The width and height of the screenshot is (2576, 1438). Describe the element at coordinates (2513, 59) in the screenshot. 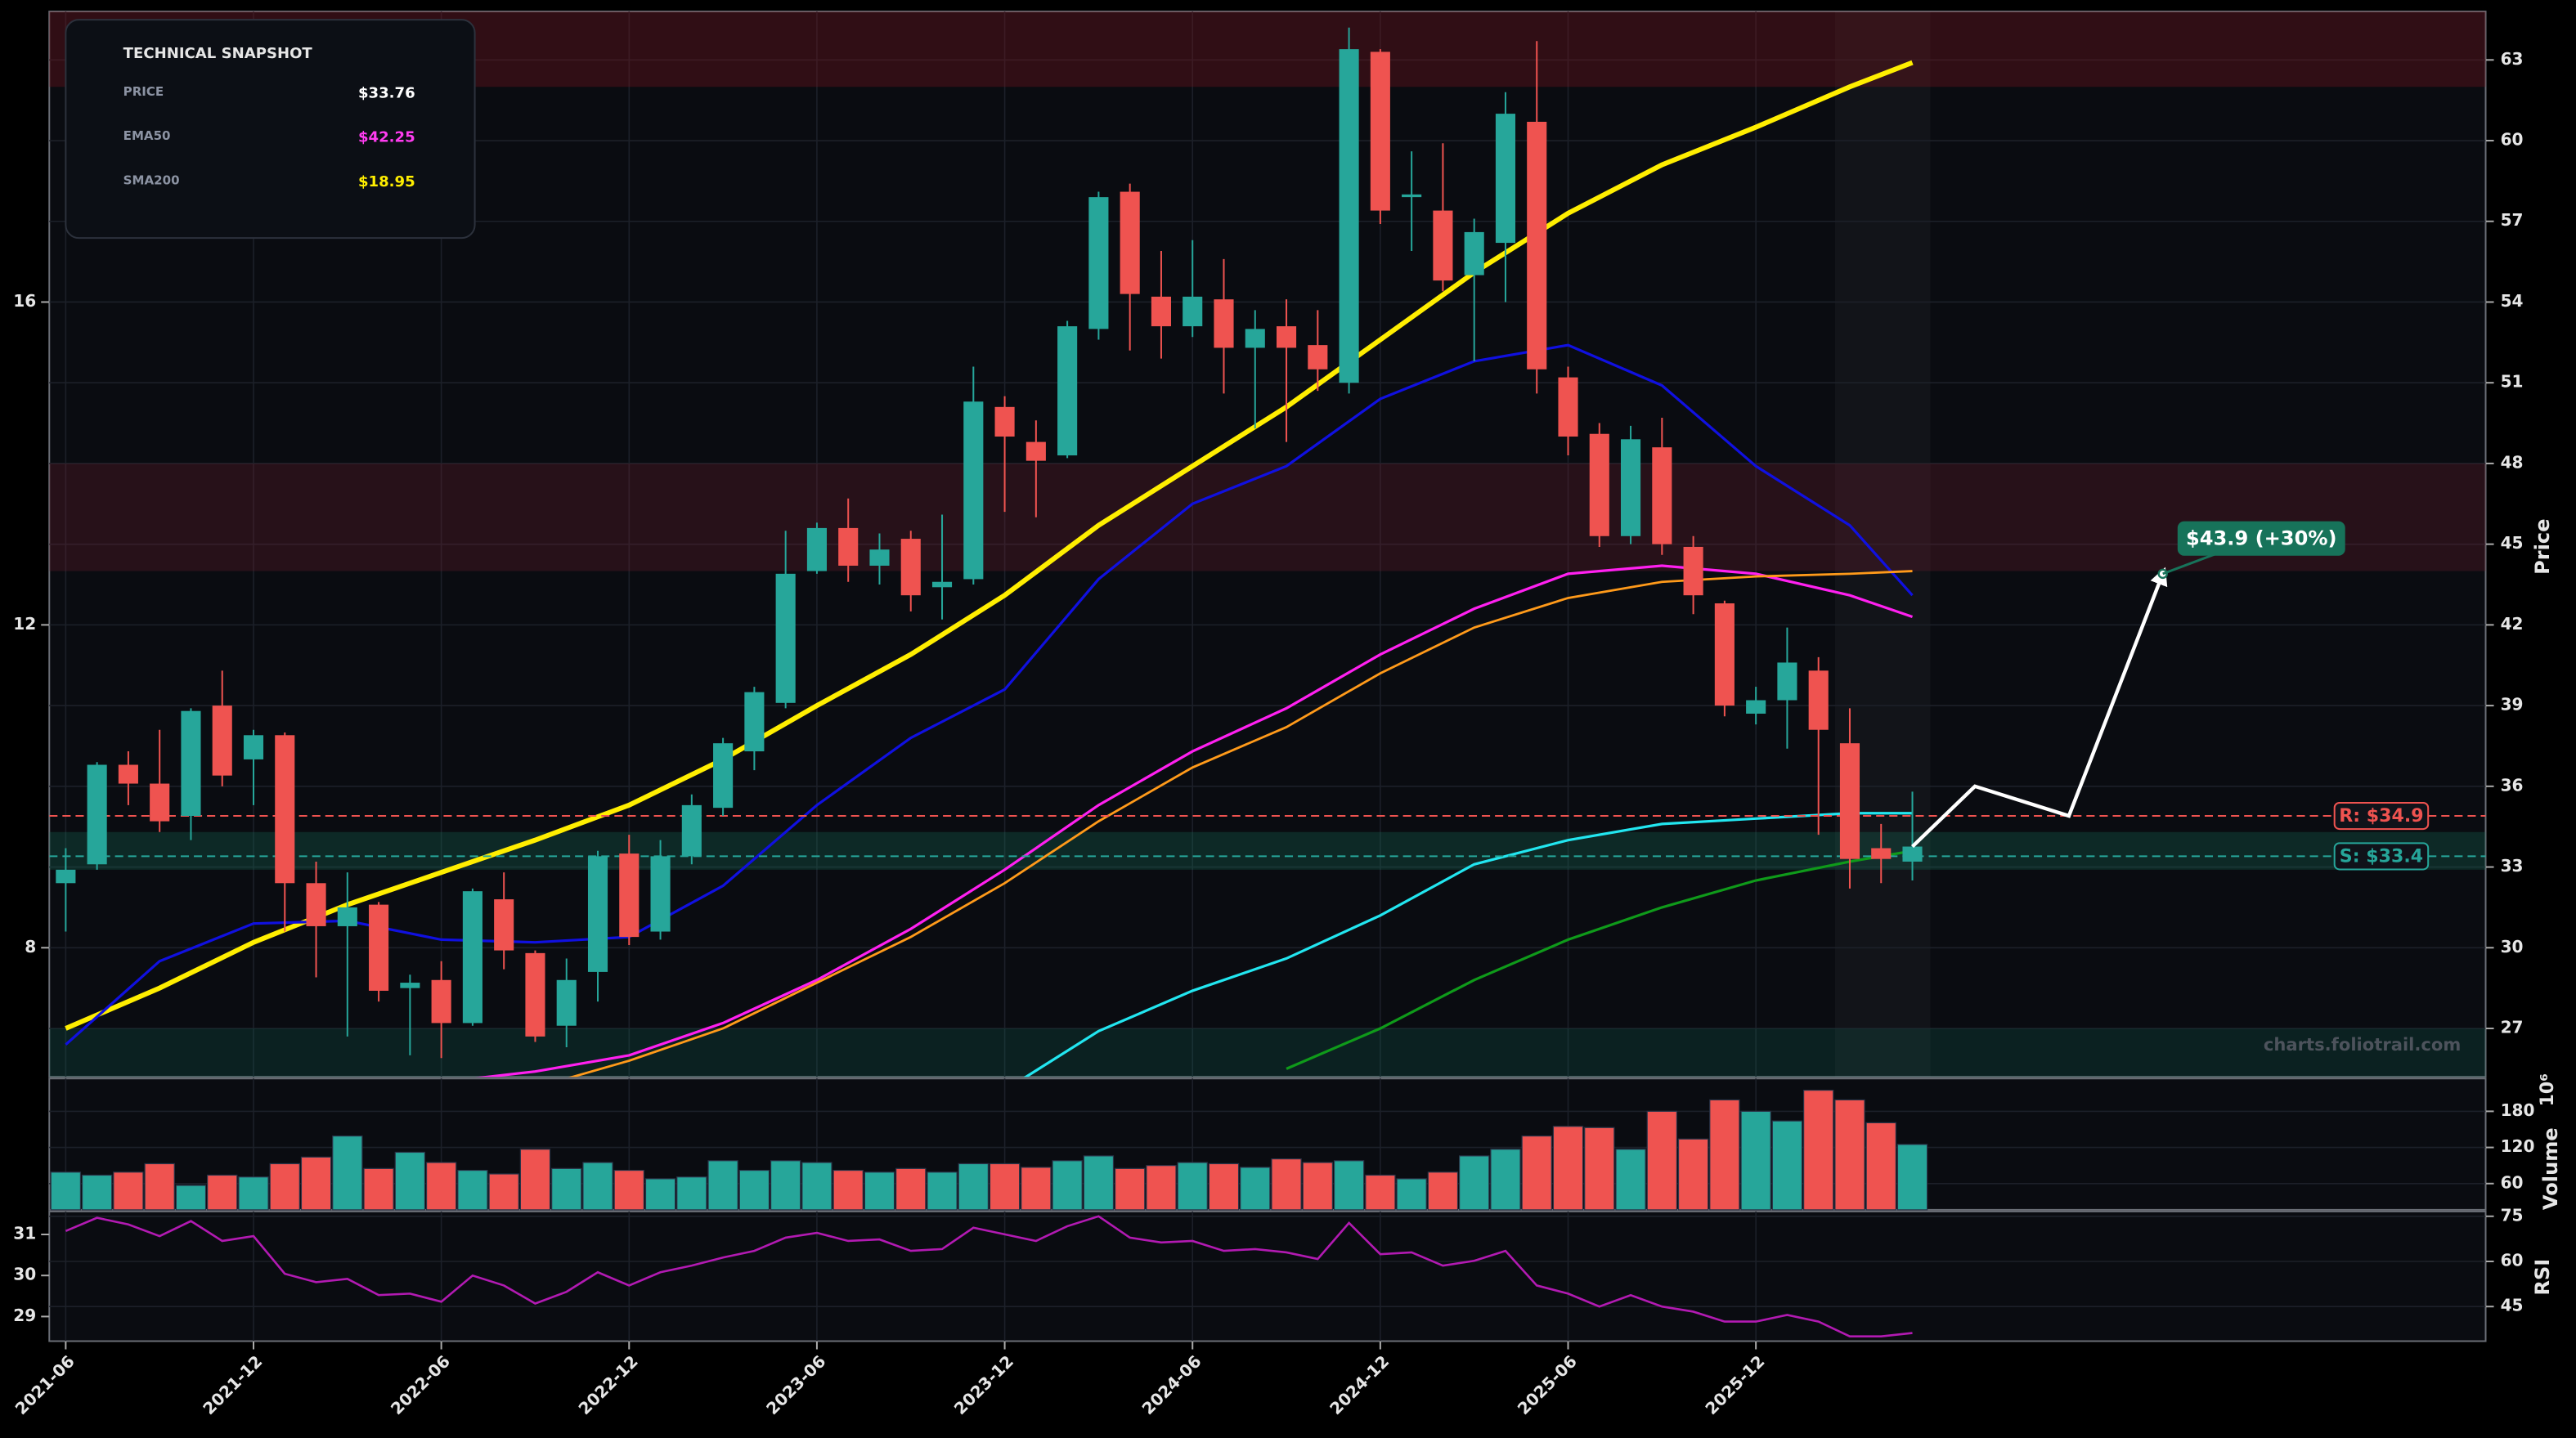

I see `y-tick-label: 63` at that location.